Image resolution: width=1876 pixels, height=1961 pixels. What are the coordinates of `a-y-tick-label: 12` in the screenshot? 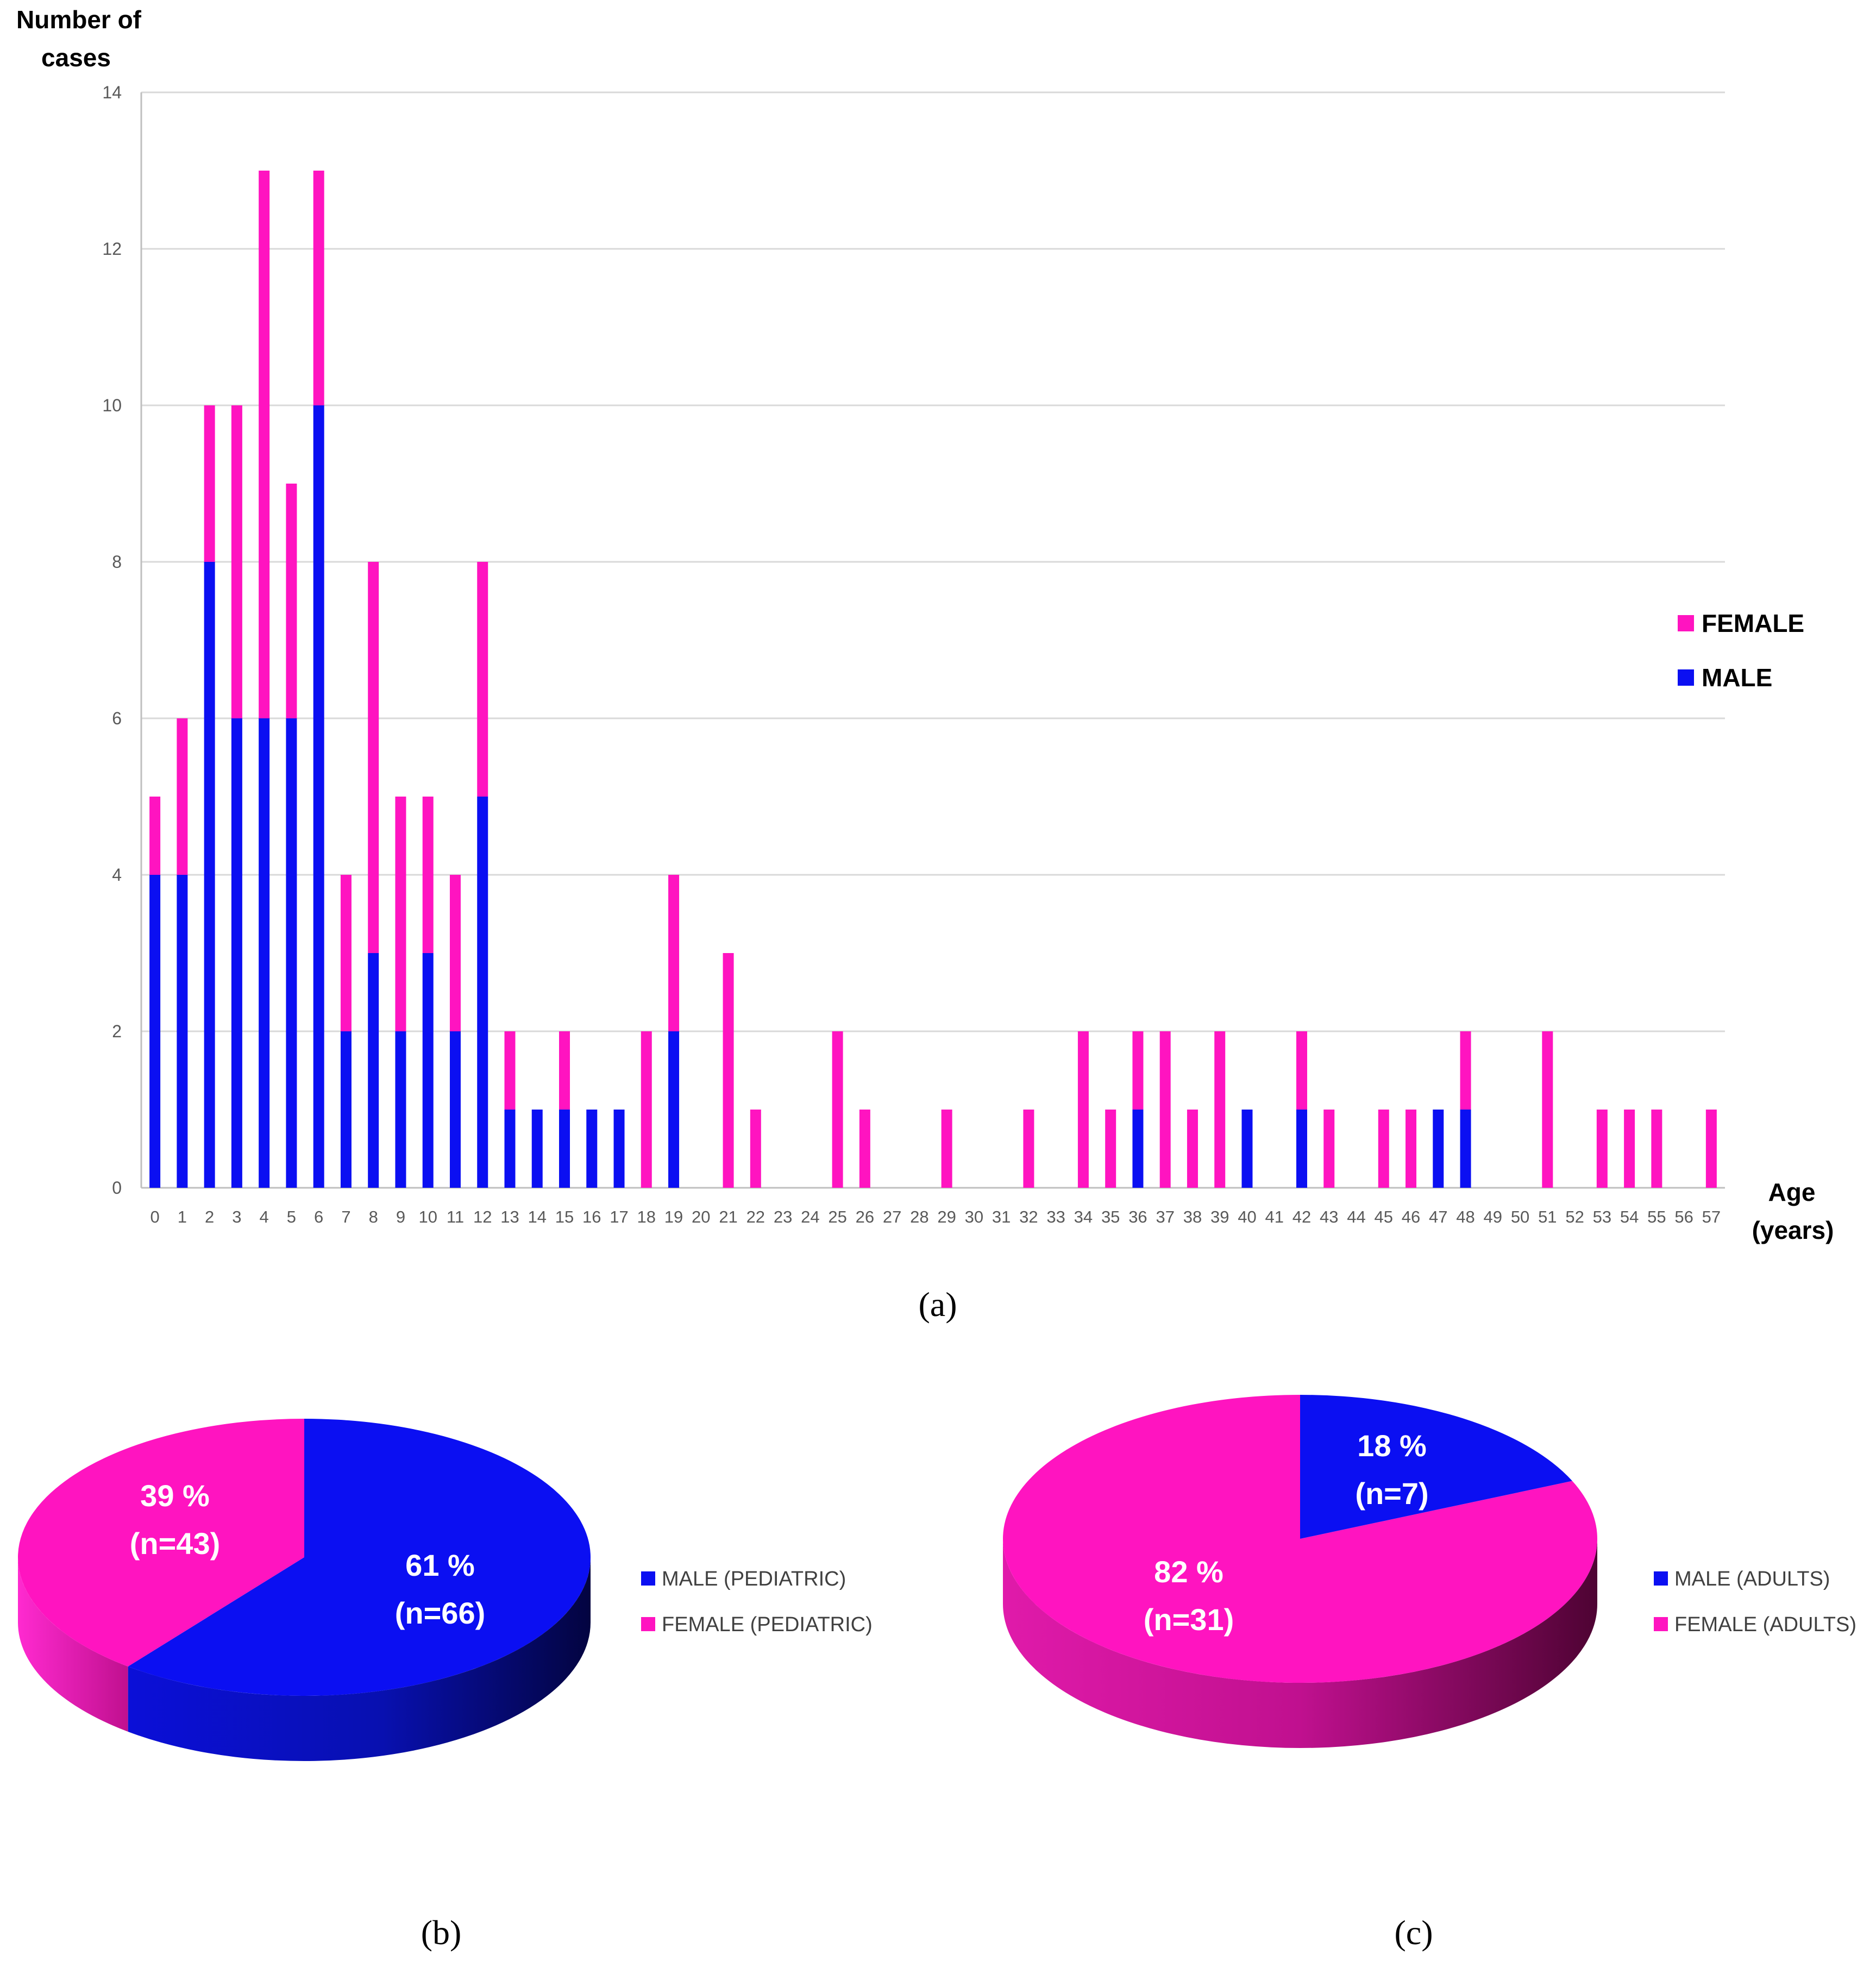 It's located at (112, 249).